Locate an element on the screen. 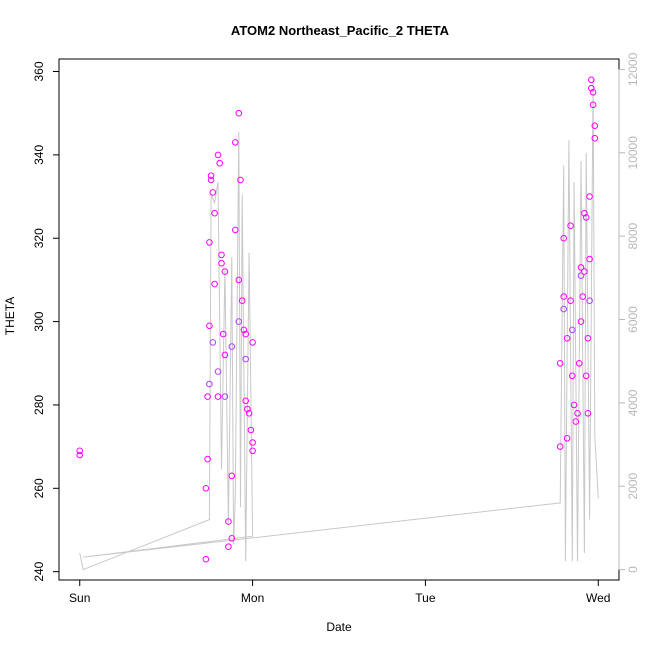 This screenshot has height=650, width=650. y2-tick-label: 10000 is located at coordinates (633, 153).